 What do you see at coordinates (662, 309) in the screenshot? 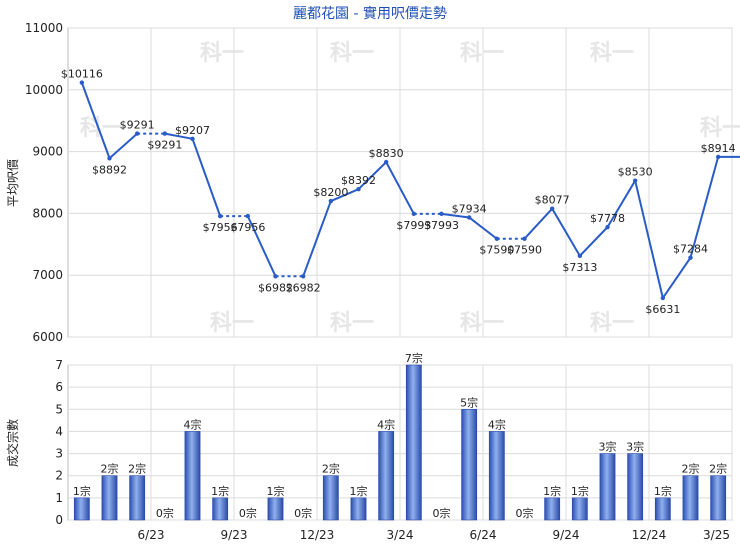
I see `price-point-label: $6631` at bounding box center [662, 309].